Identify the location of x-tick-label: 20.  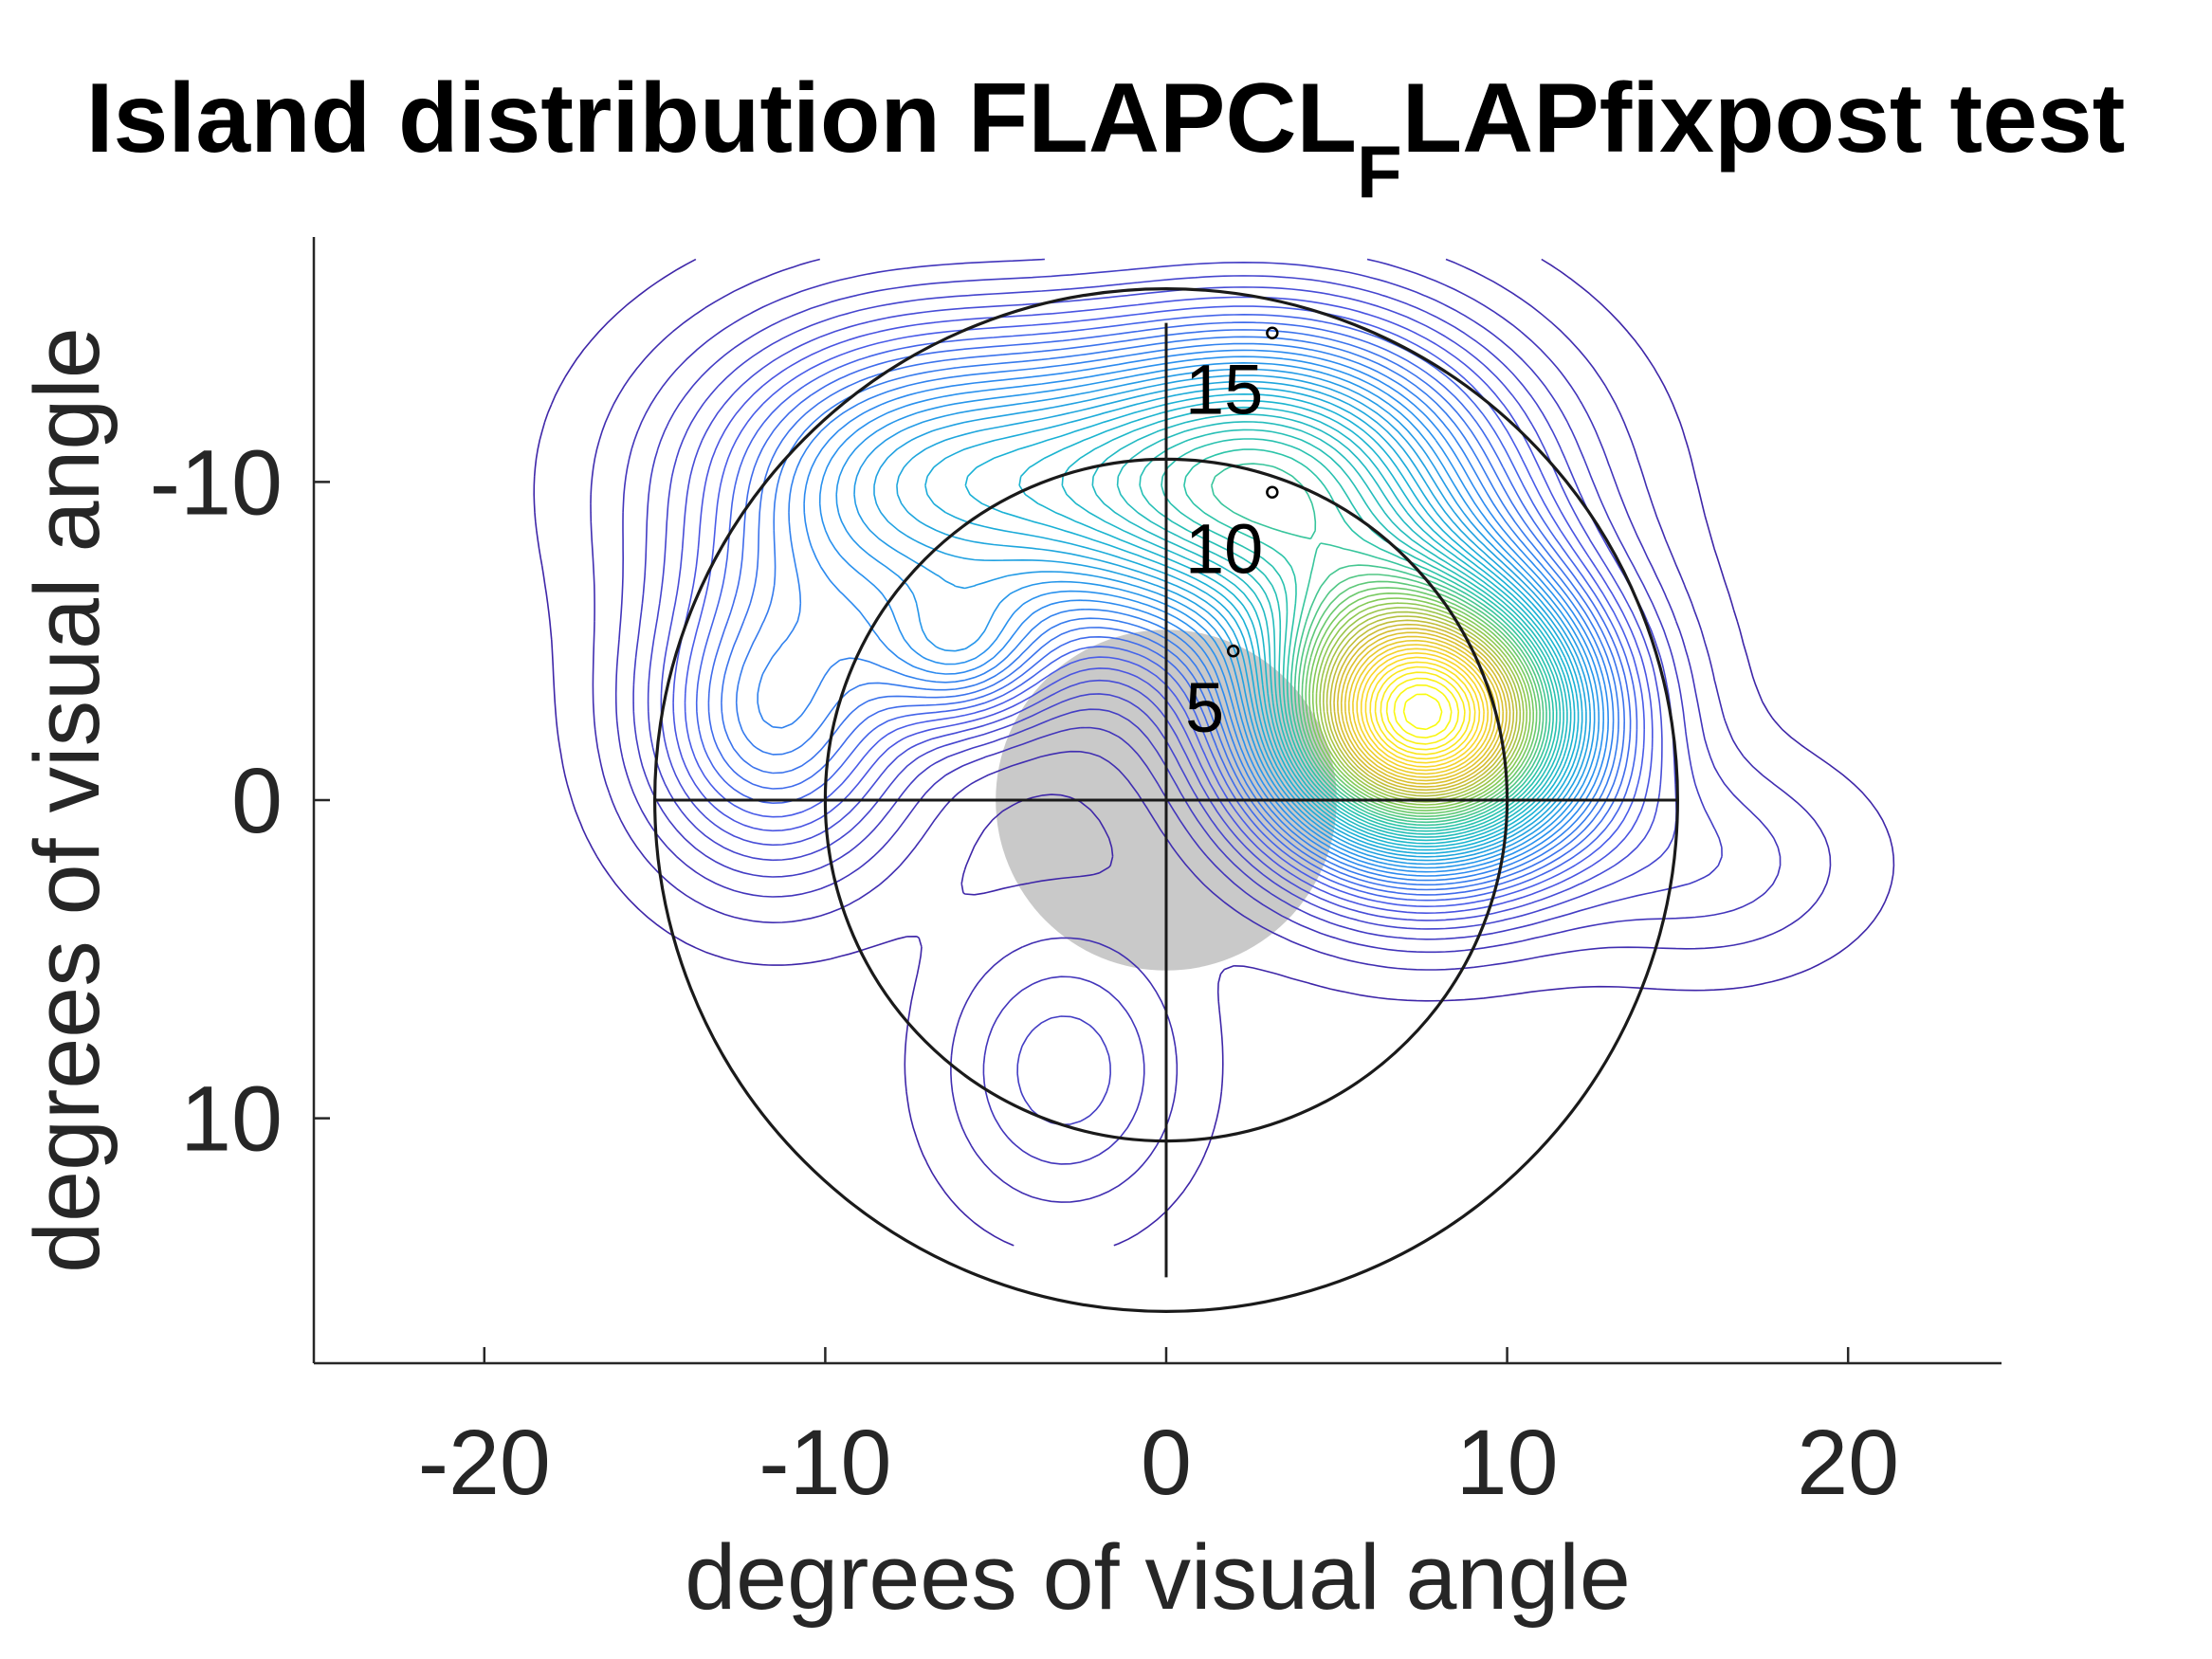
(1848, 1462).